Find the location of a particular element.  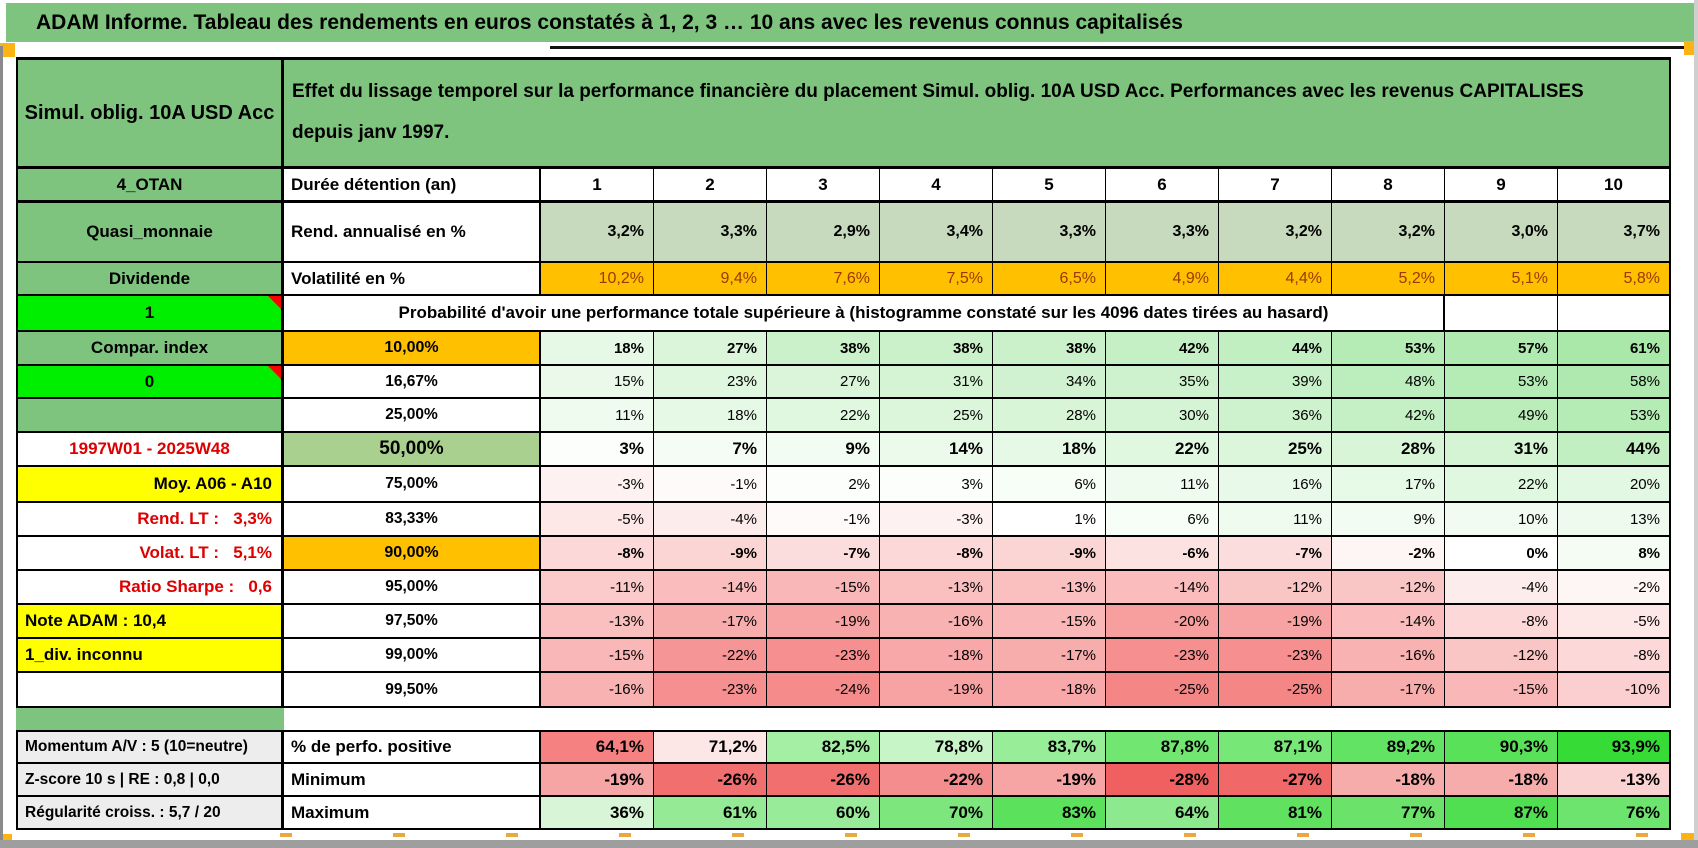

value-cell: 87,1% is located at coordinates (1275, 747).